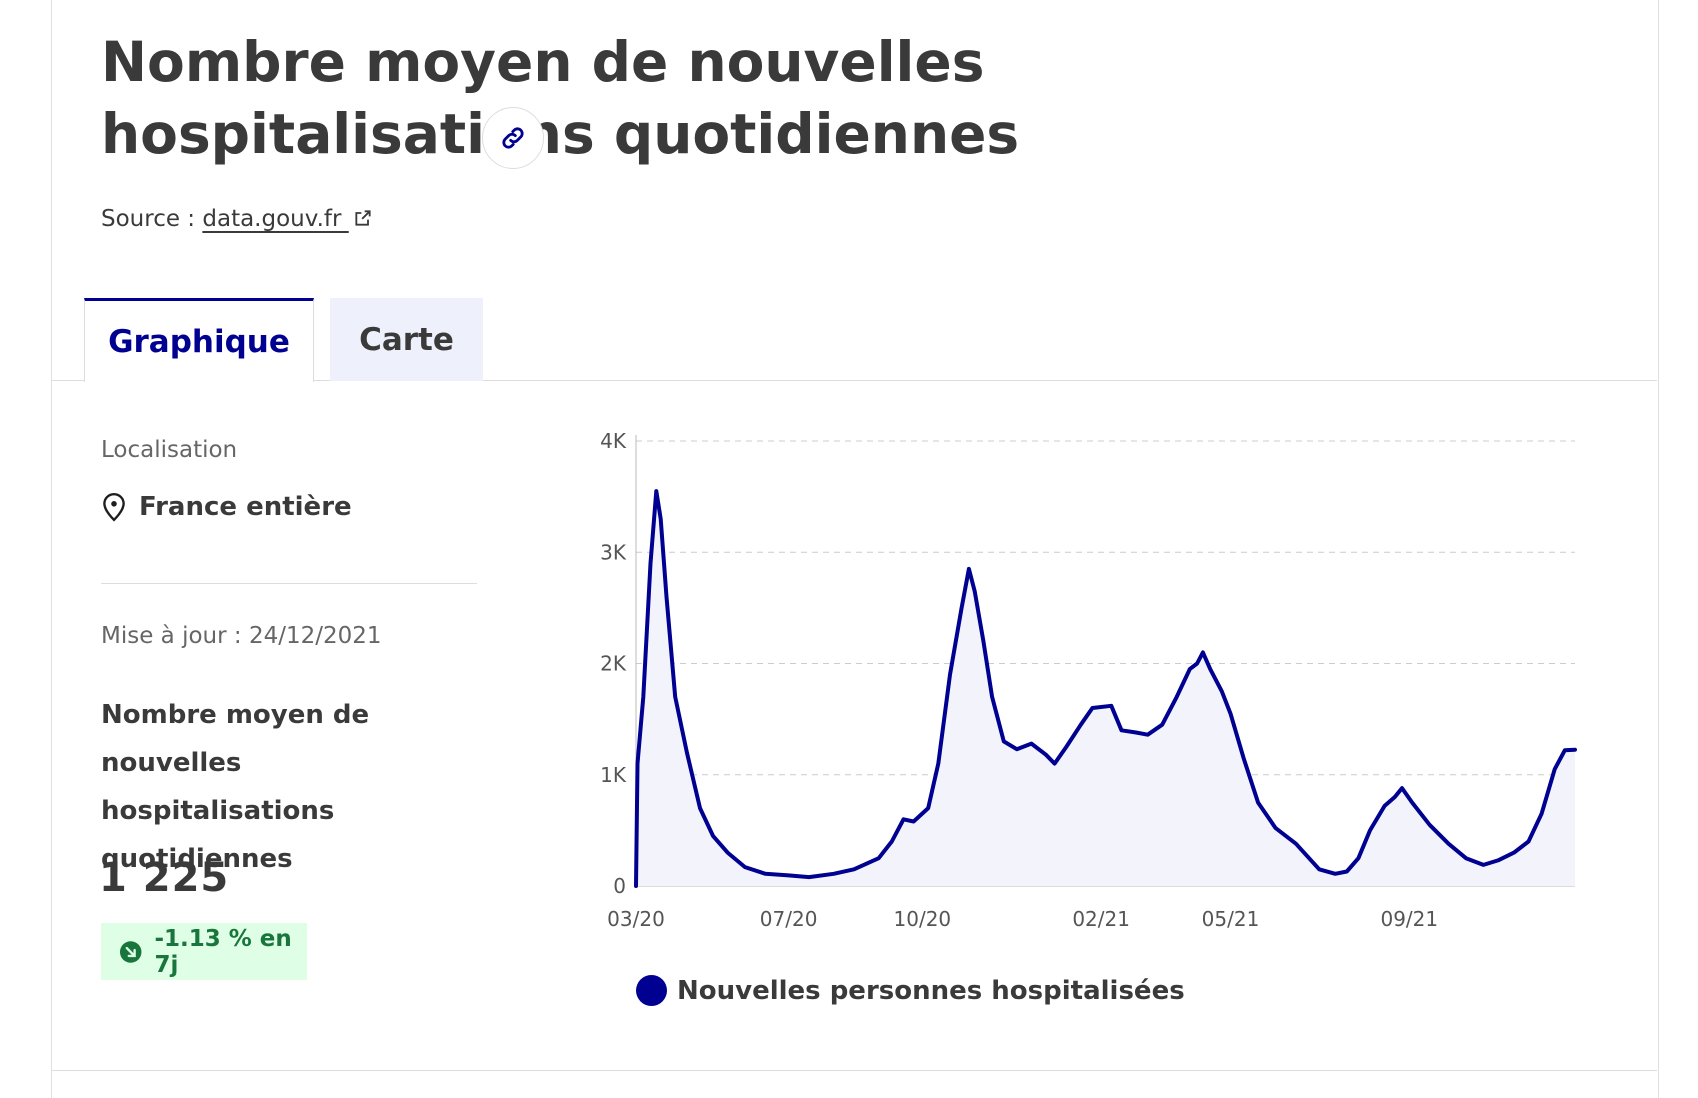 Image resolution: width=1698 pixels, height=1098 pixels. I want to click on sidebar-divider, so click(289, 583).